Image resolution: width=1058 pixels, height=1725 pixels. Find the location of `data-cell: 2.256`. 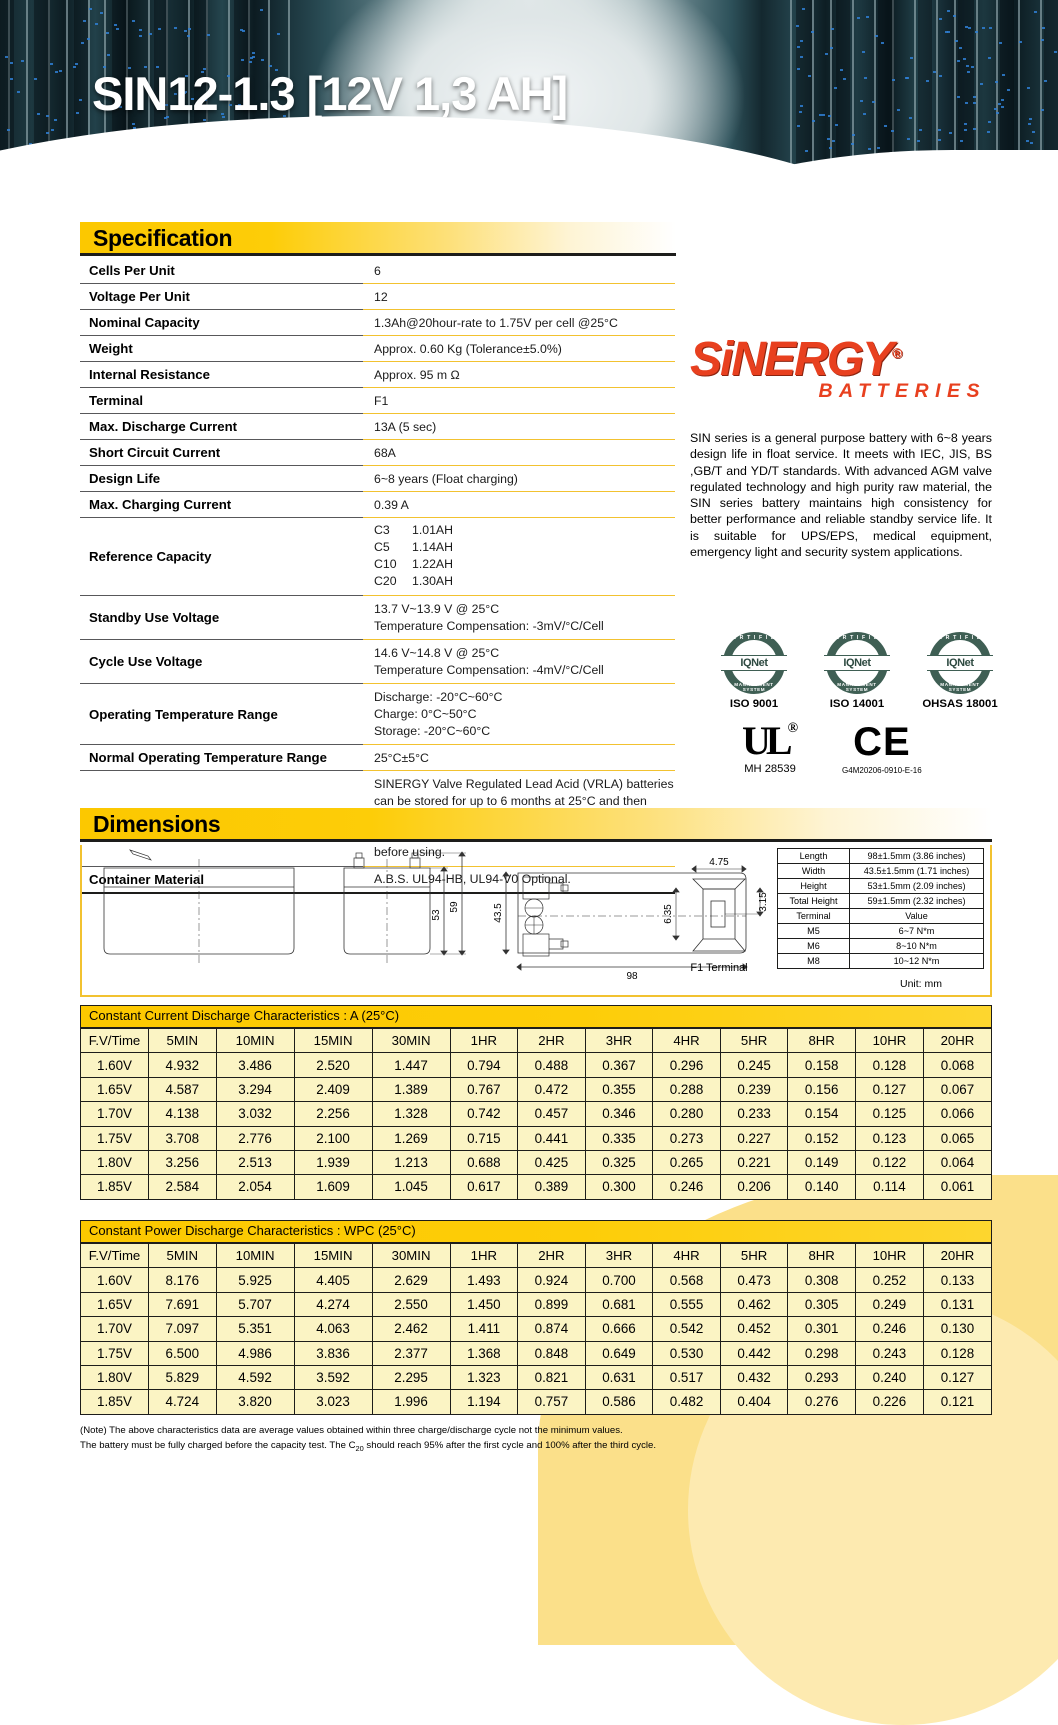

data-cell: 2.256 is located at coordinates (333, 1114).